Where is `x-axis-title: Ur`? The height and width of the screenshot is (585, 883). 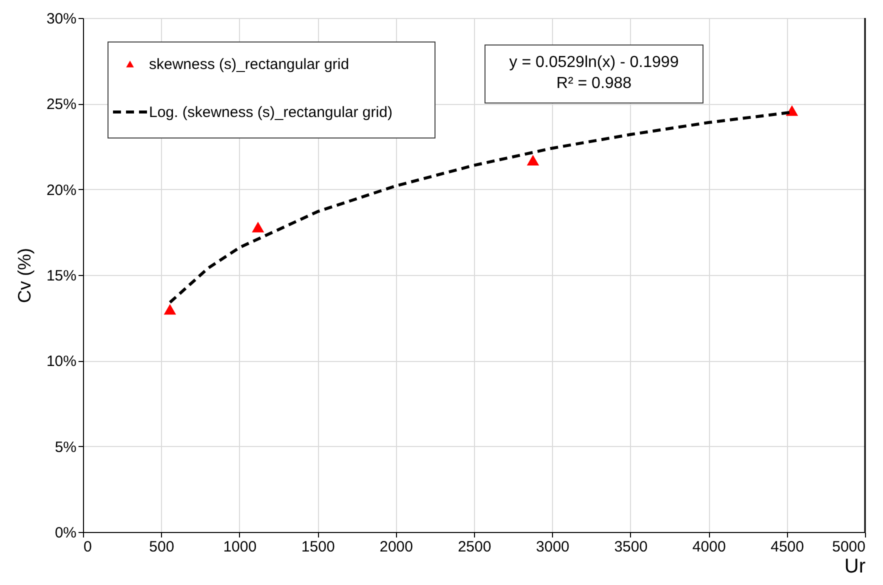
x-axis-title: Ur is located at coordinates (855, 567).